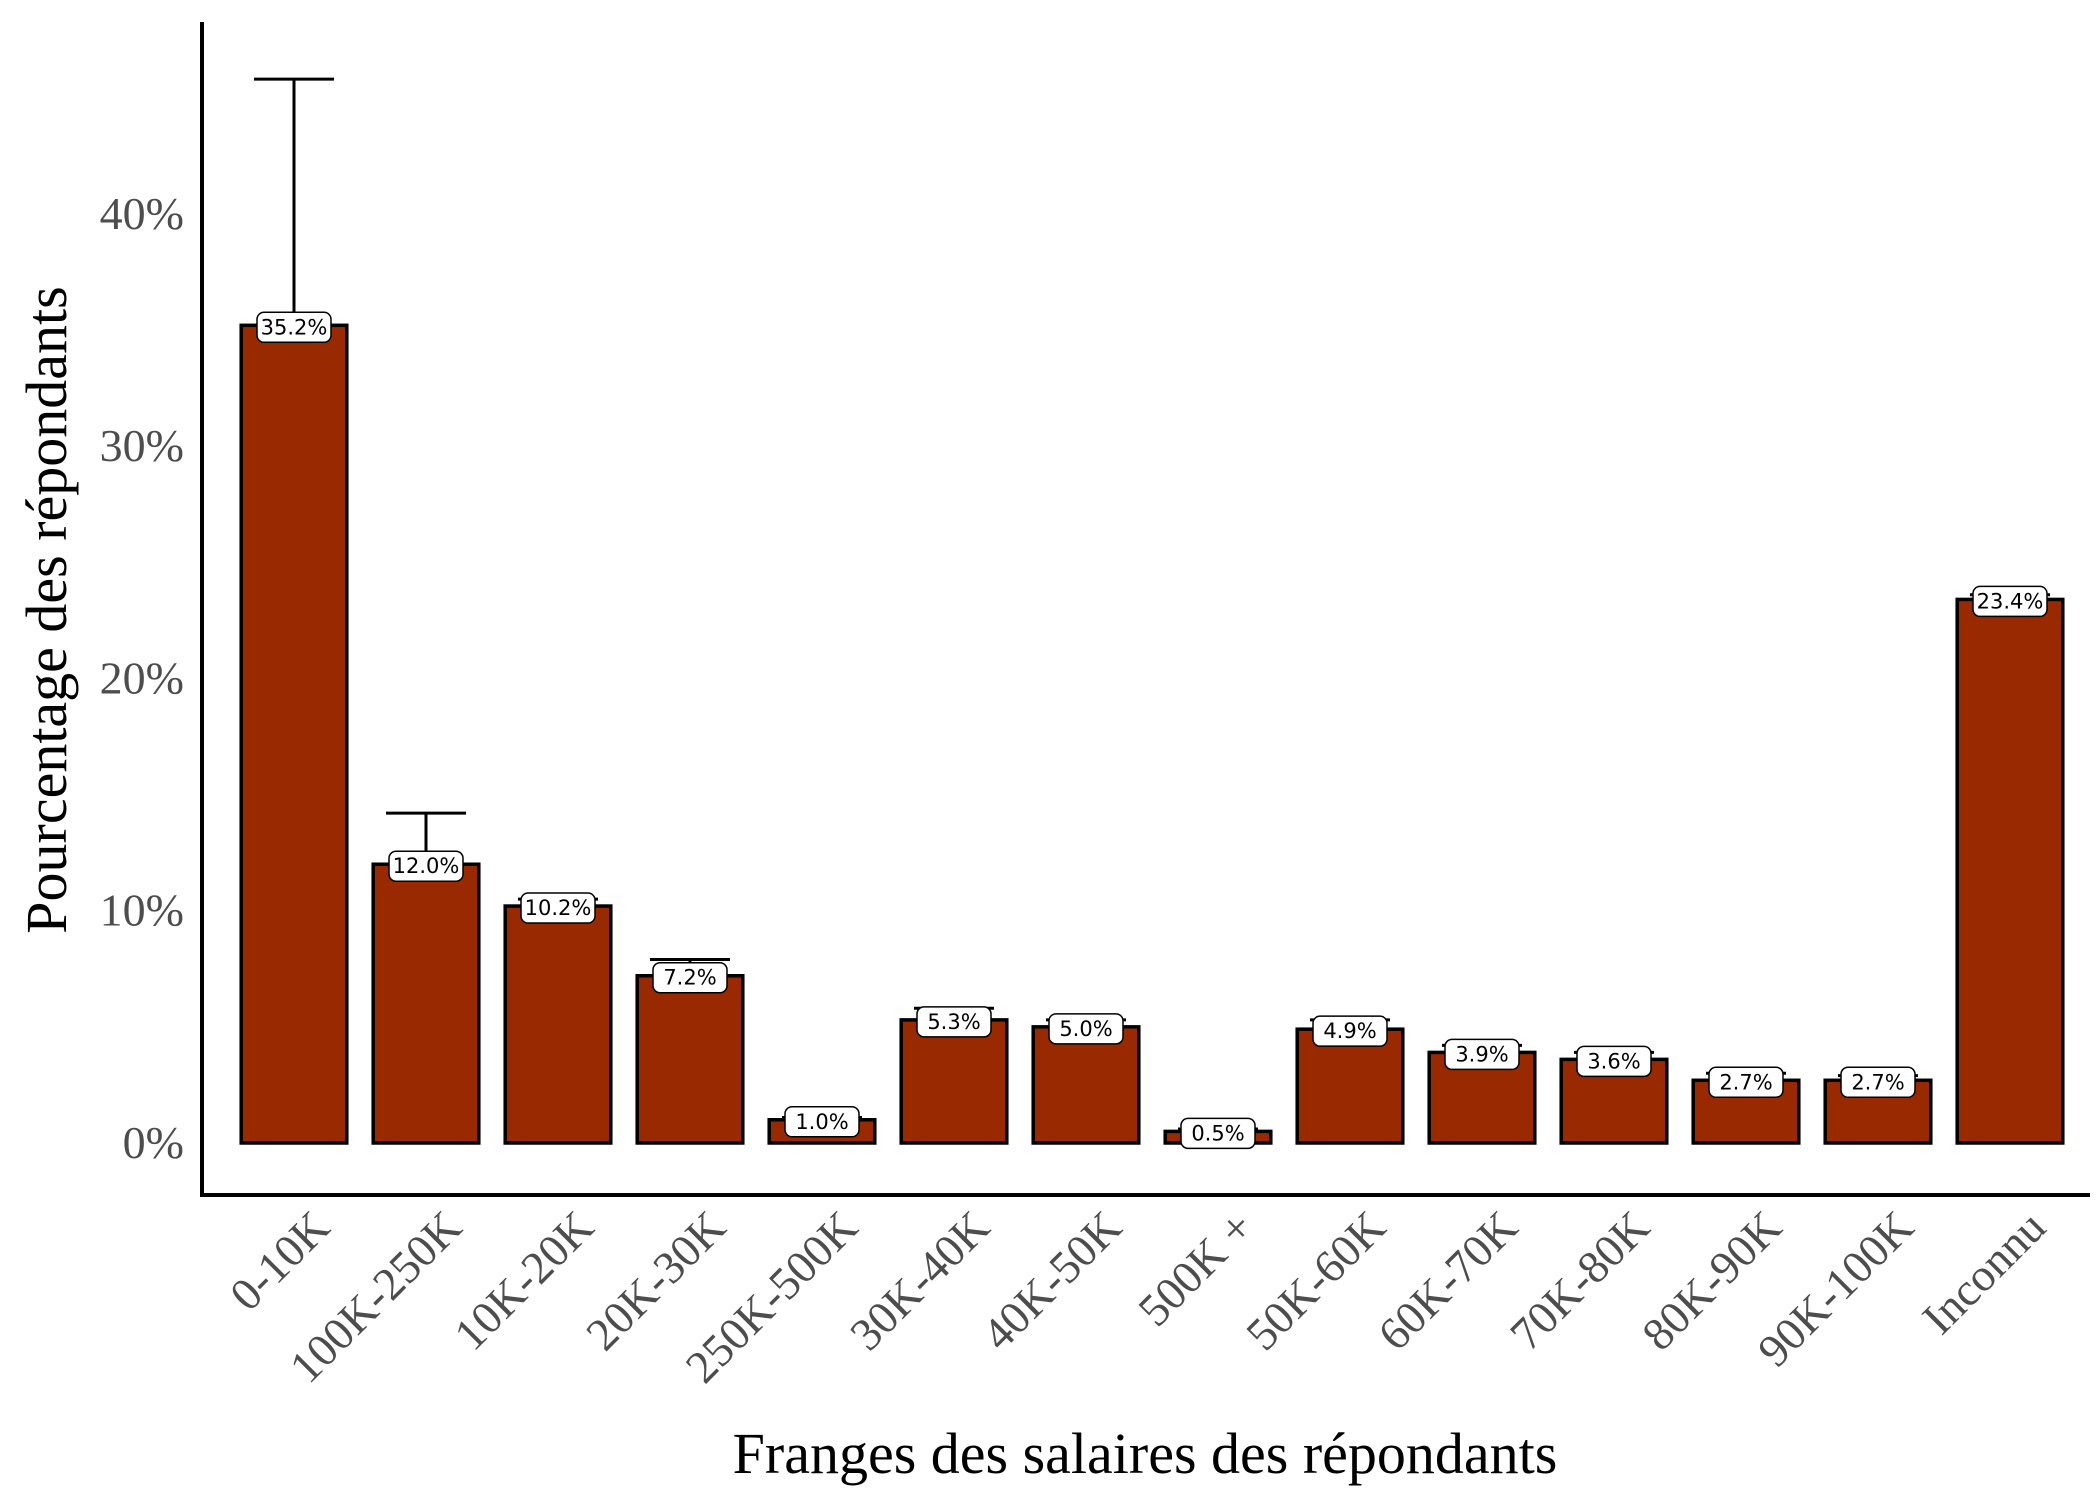 This screenshot has height=1500, width=2100. I want to click on data-label-6: 5.0%, so click(1086, 1029).